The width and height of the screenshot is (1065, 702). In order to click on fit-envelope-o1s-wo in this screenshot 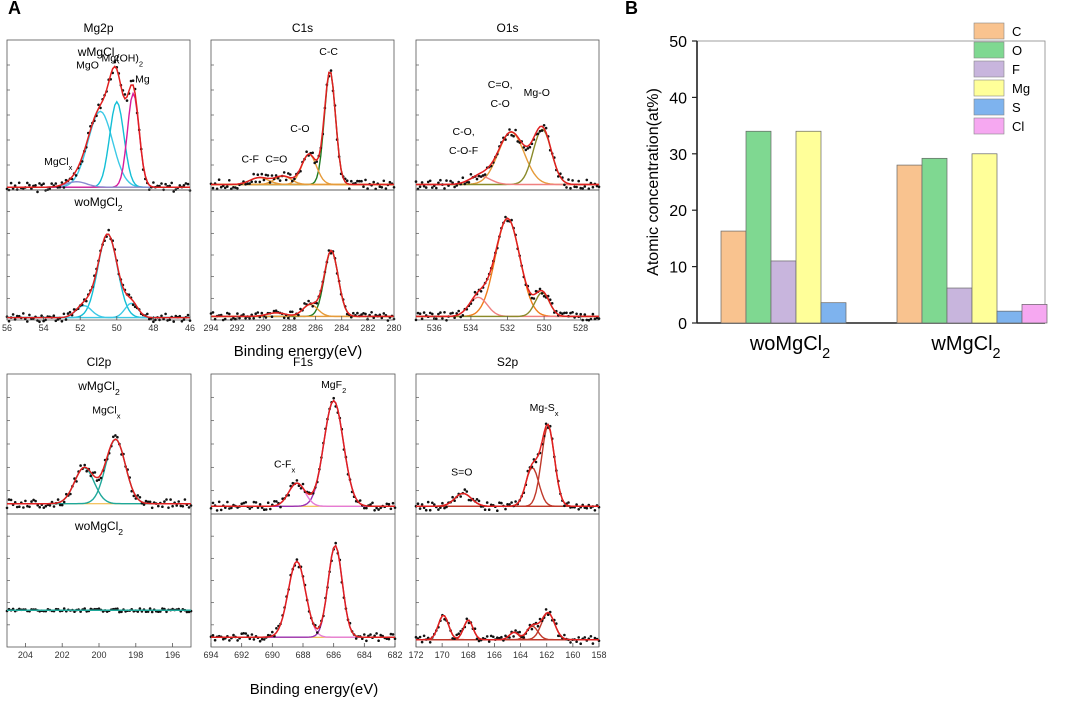, I will do `click(507, 267)`.